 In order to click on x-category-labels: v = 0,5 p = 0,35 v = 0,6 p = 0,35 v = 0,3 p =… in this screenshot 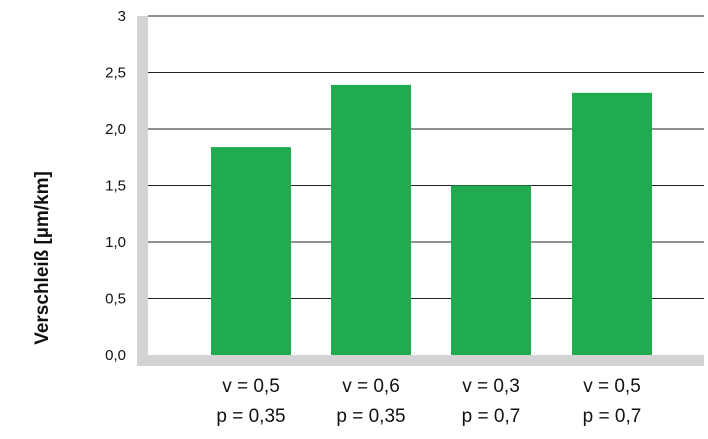, I will do `click(428, 401)`.